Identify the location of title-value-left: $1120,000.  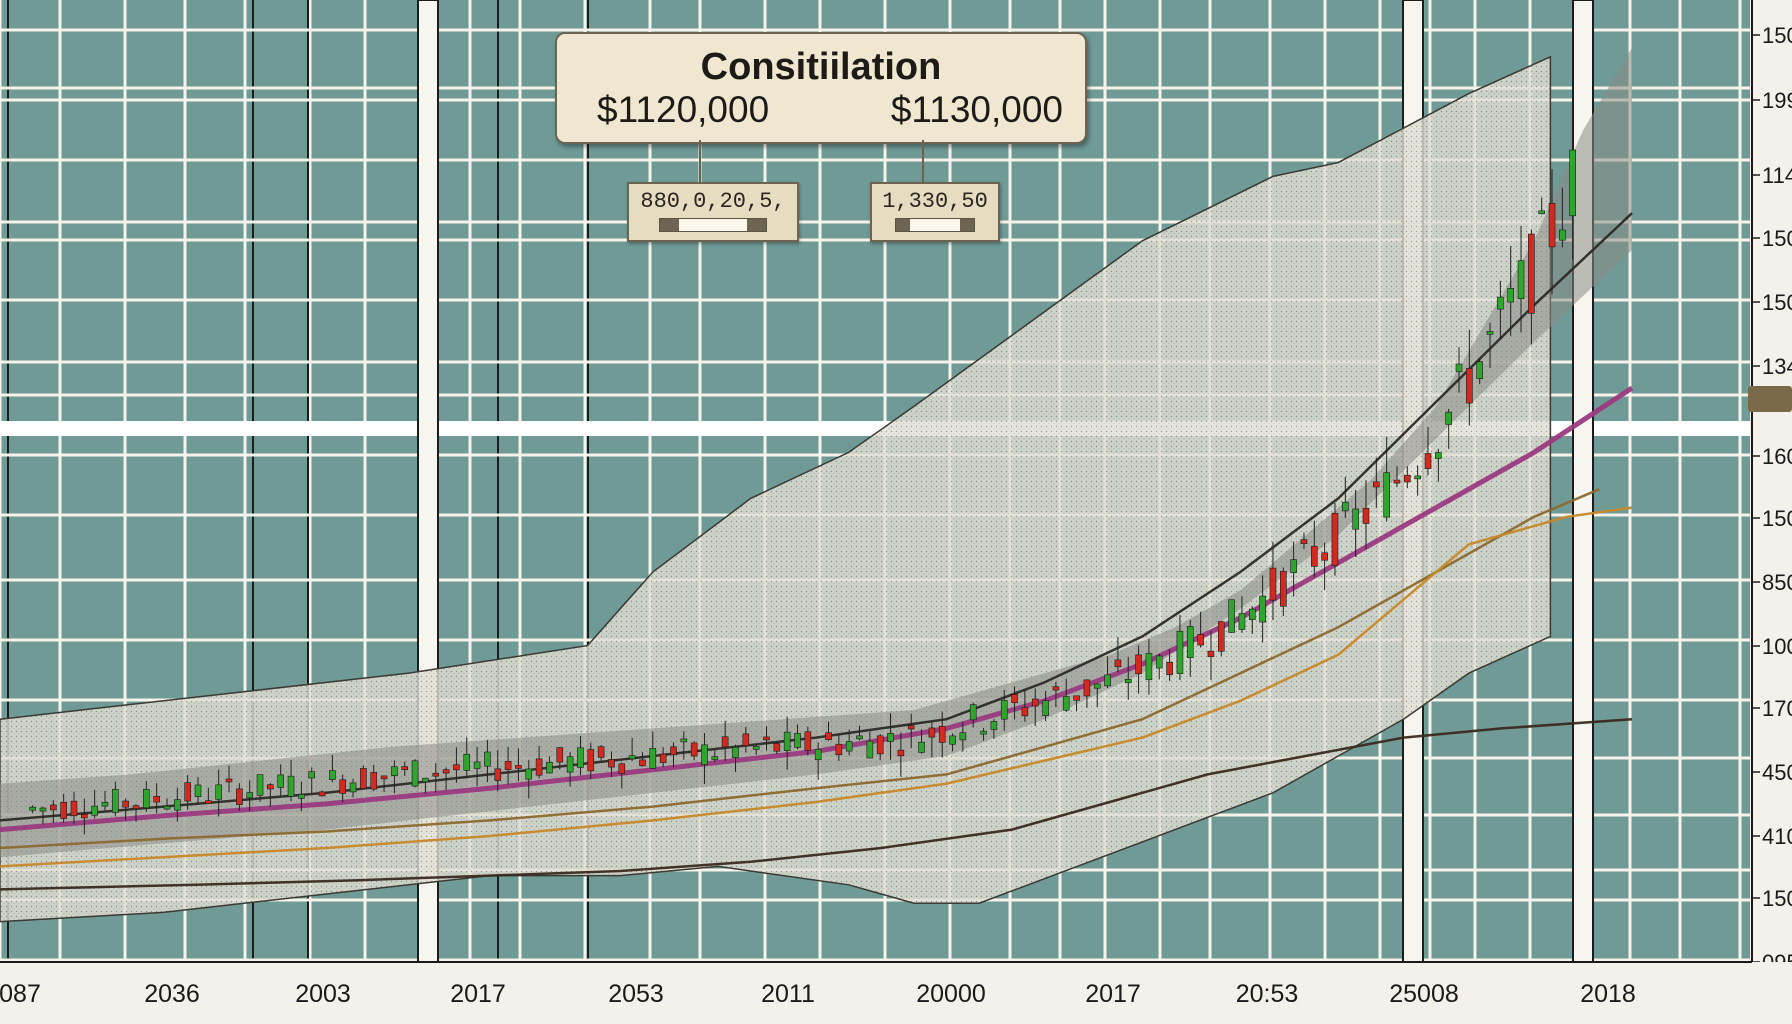
(683, 109).